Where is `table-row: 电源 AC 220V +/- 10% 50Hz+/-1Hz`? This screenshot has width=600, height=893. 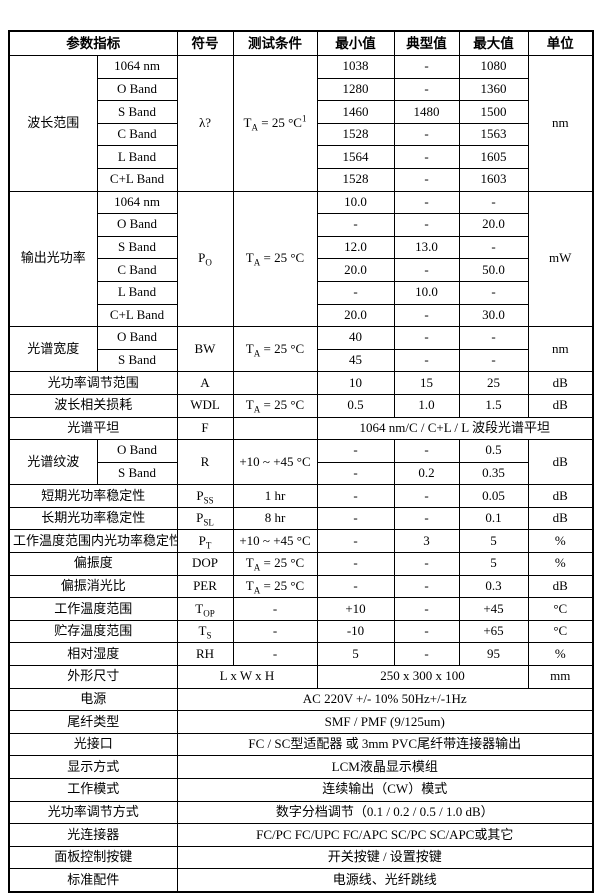
table-row: 电源 AC 220V +/- 10% 50Hz+/-1Hz is located at coordinates (301, 699).